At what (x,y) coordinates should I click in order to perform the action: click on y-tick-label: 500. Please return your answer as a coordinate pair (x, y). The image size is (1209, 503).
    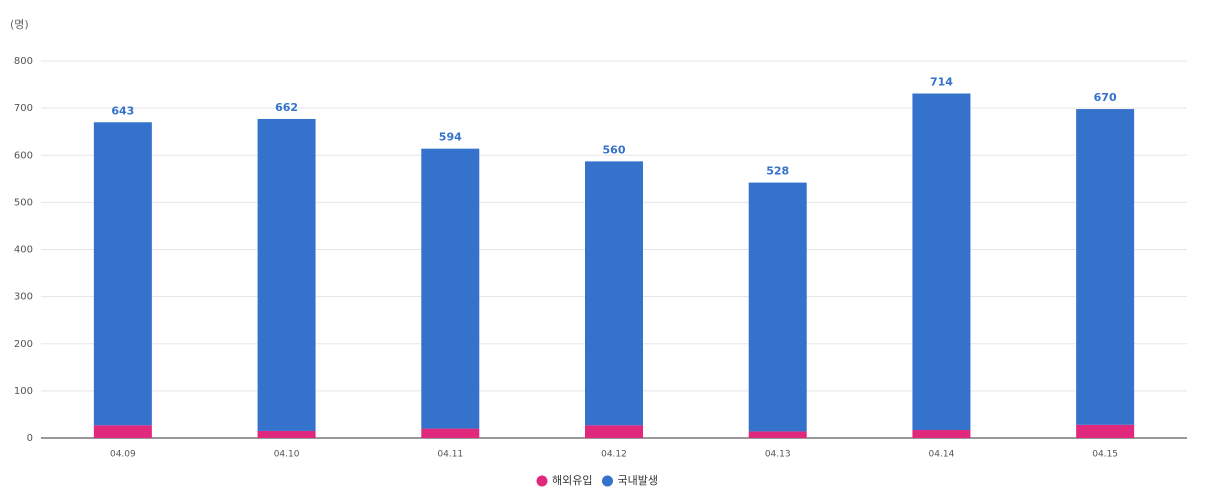
    Looking at the image, I should click on (23, 202).